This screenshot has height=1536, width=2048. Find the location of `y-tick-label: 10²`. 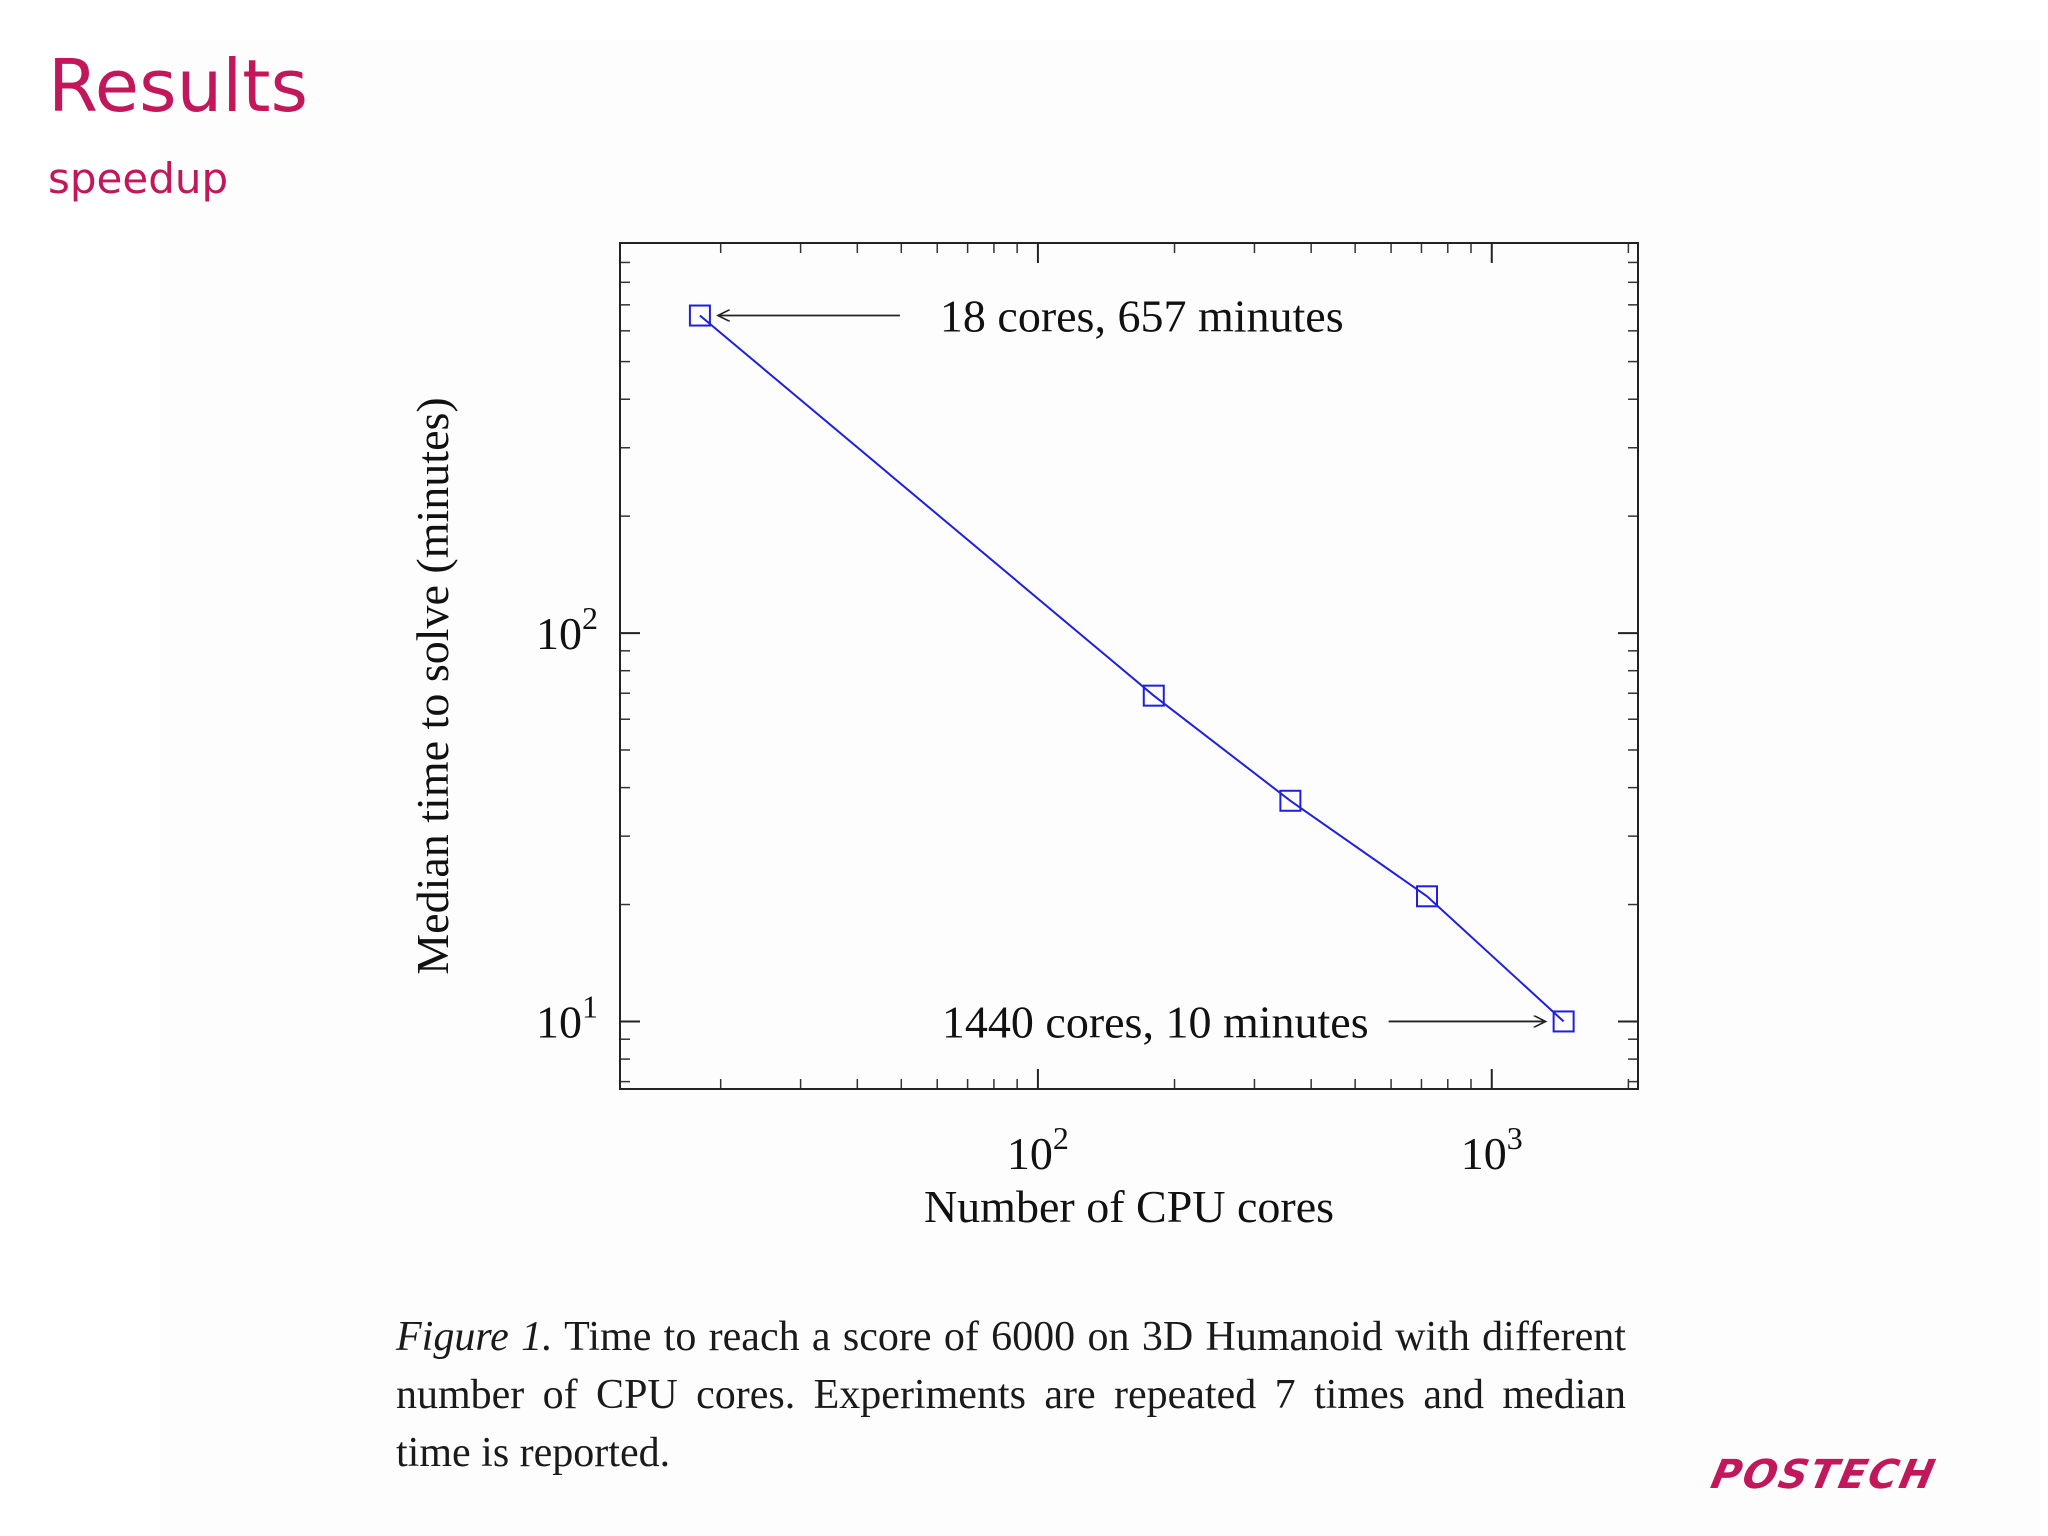

y-tick-label: 10² is located at coordinates (567, 629).